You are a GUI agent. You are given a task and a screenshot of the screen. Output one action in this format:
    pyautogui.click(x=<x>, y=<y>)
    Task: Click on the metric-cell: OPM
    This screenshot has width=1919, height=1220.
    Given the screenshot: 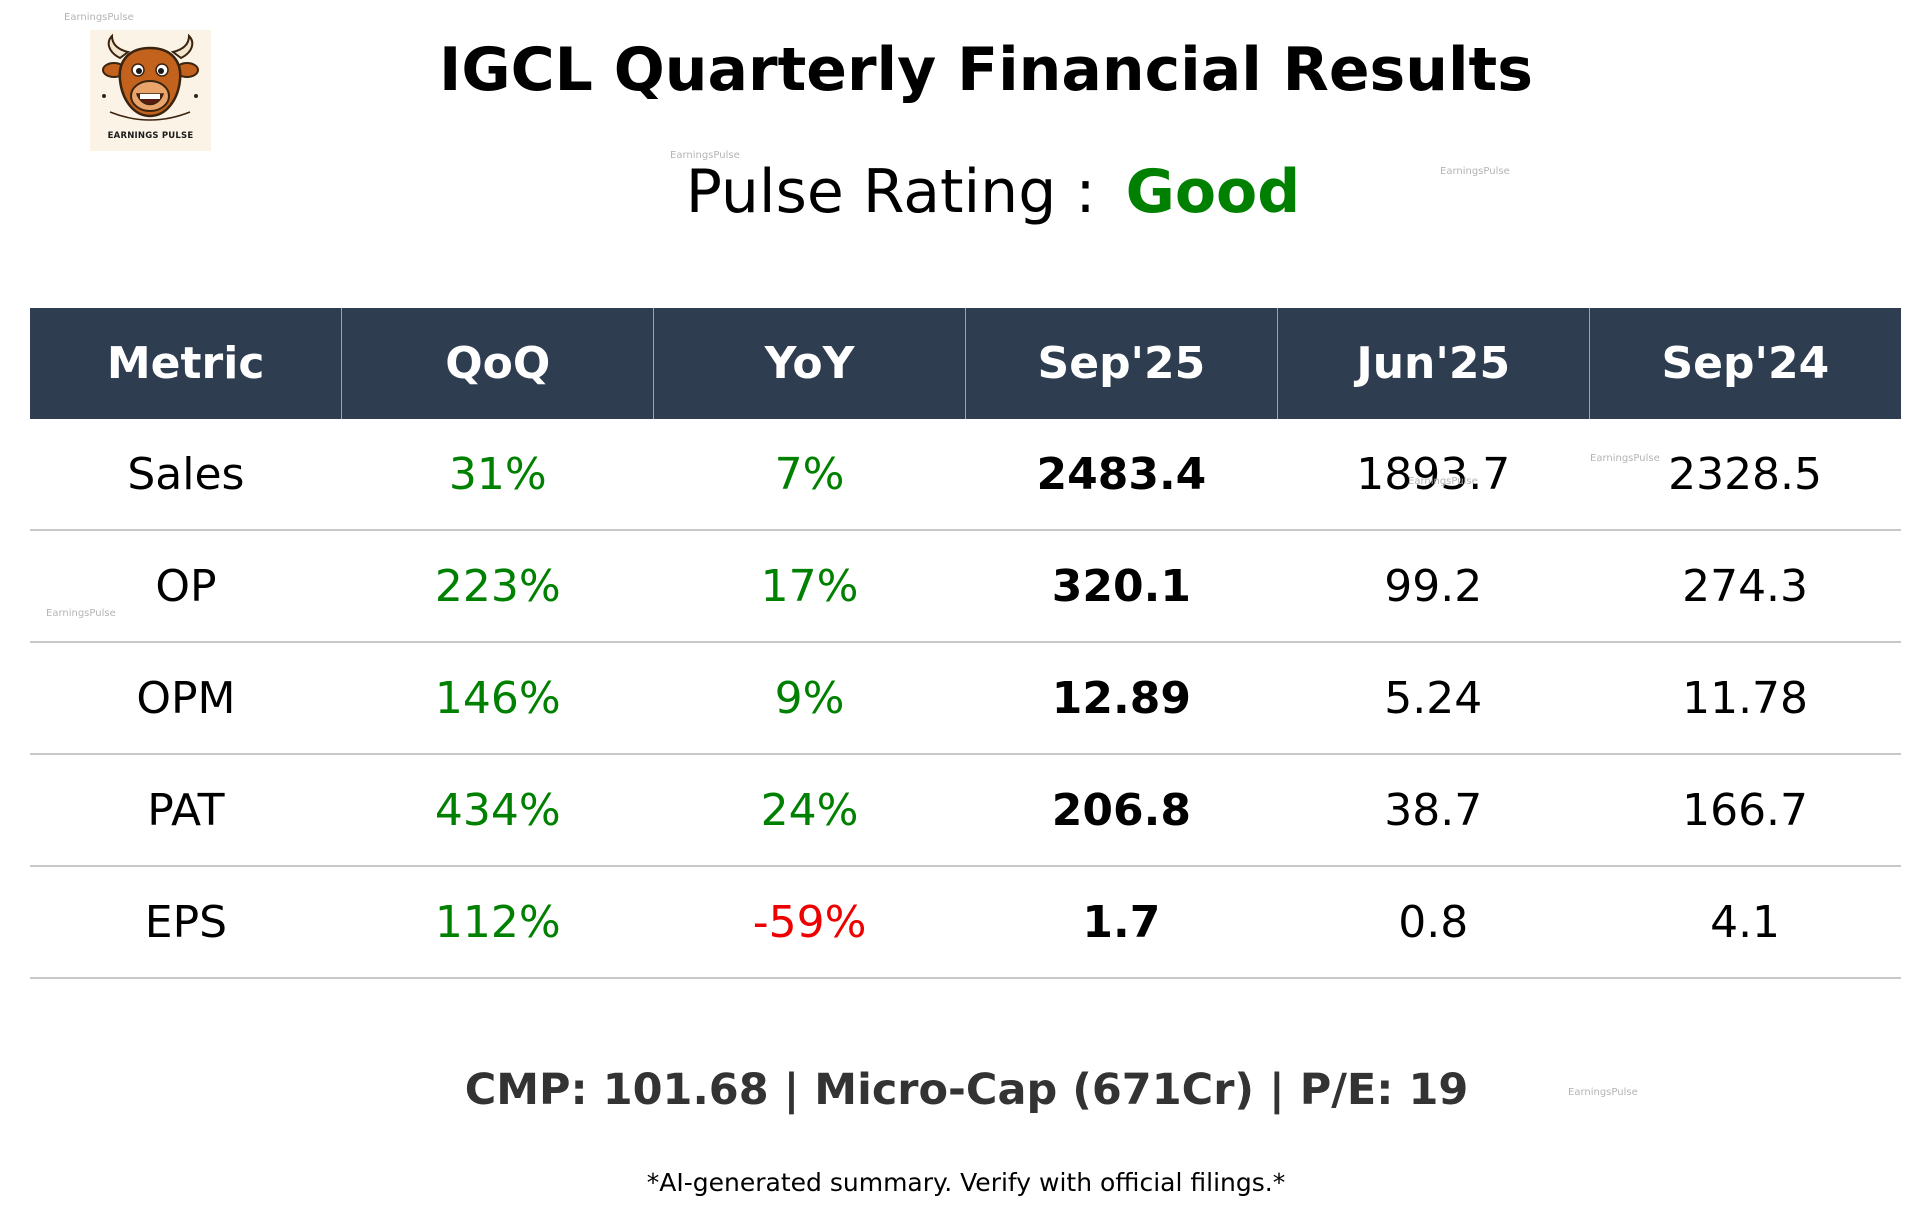 What is the action you would take?
    pyautogui.click(x=186, y=698)
    